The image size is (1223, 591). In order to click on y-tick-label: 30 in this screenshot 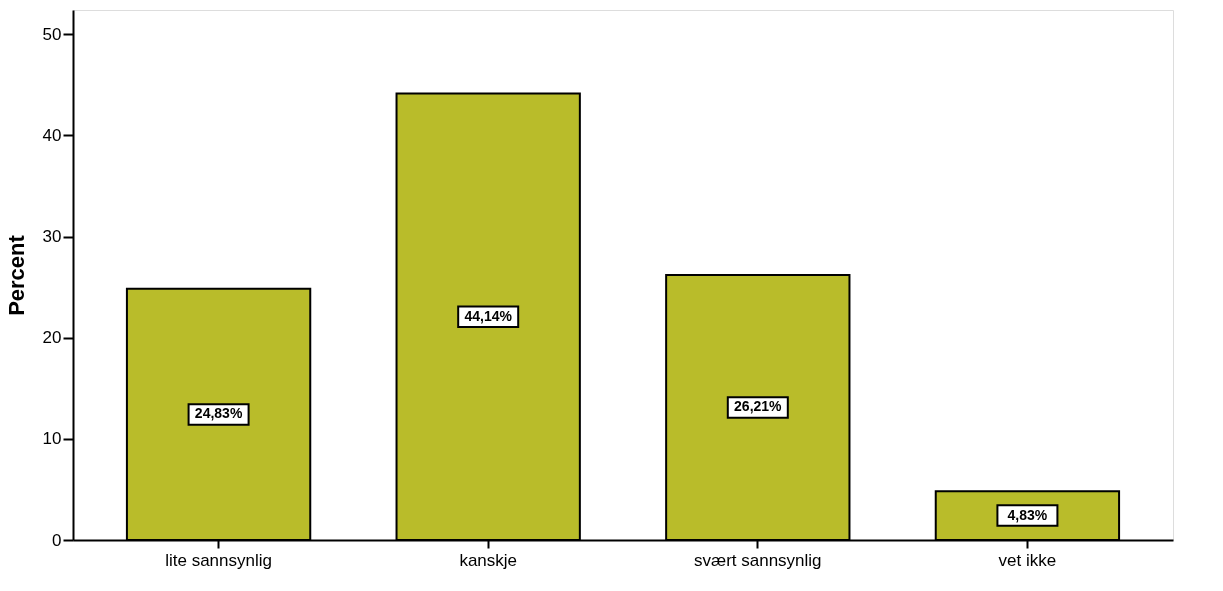, I will do `click(52, 237)`.